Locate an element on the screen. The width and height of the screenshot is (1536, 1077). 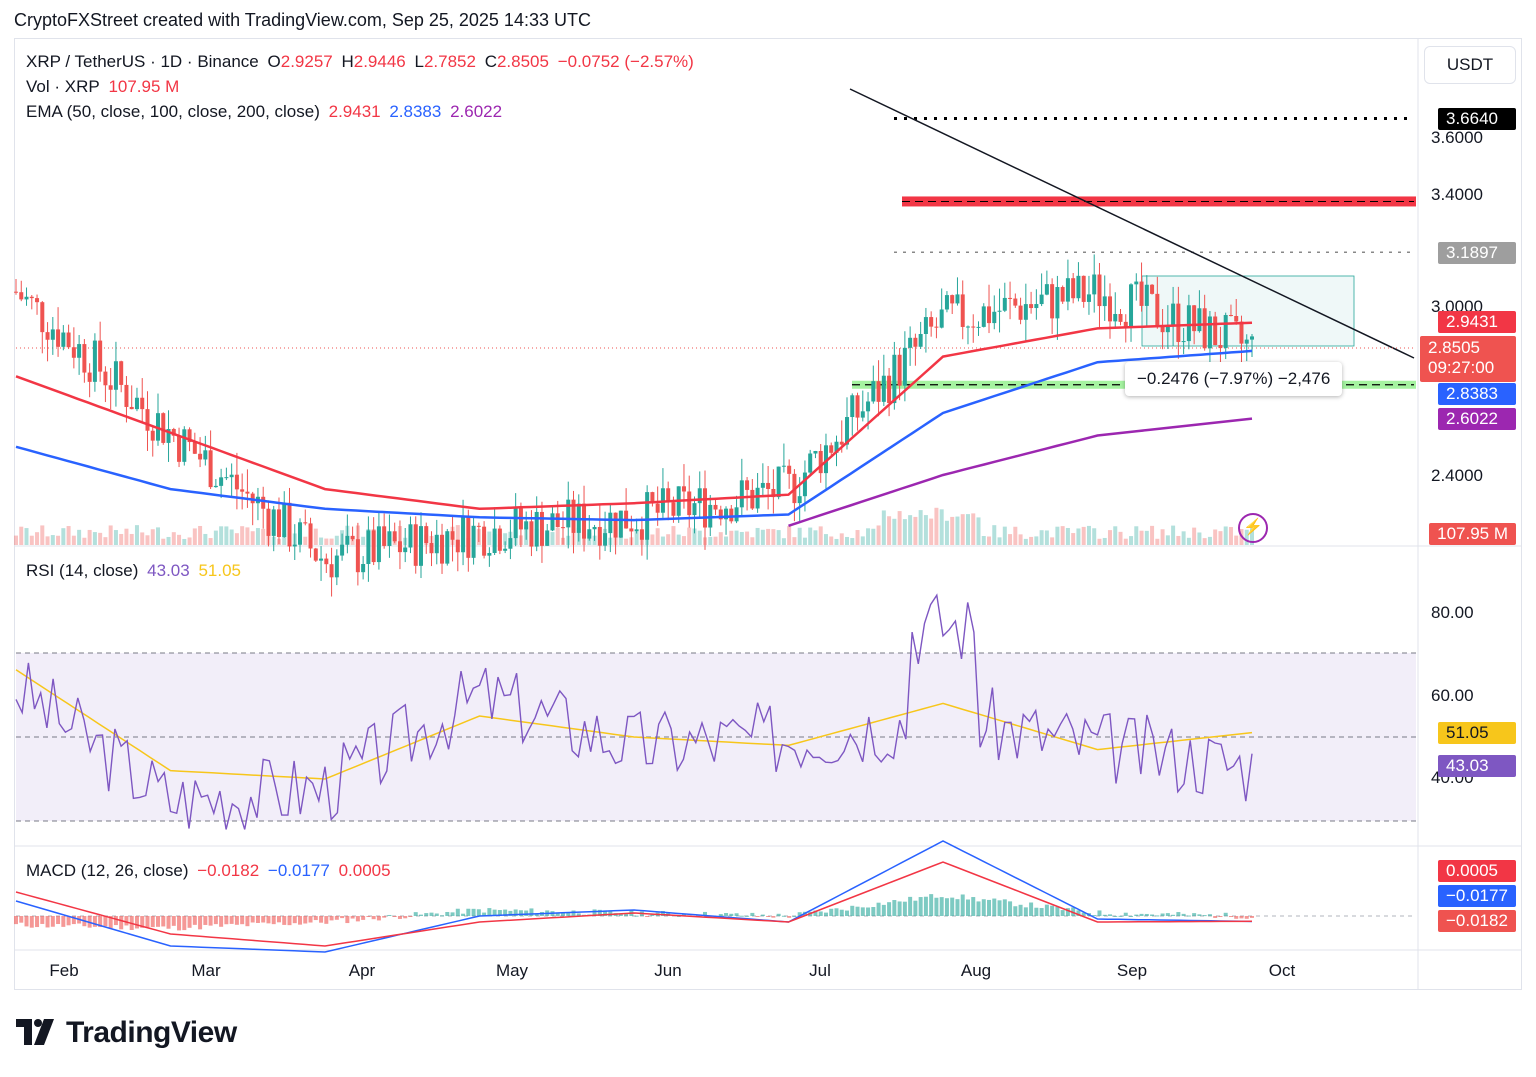
level-high-tag: 3.6640 is located at coordinates (1477, 119).